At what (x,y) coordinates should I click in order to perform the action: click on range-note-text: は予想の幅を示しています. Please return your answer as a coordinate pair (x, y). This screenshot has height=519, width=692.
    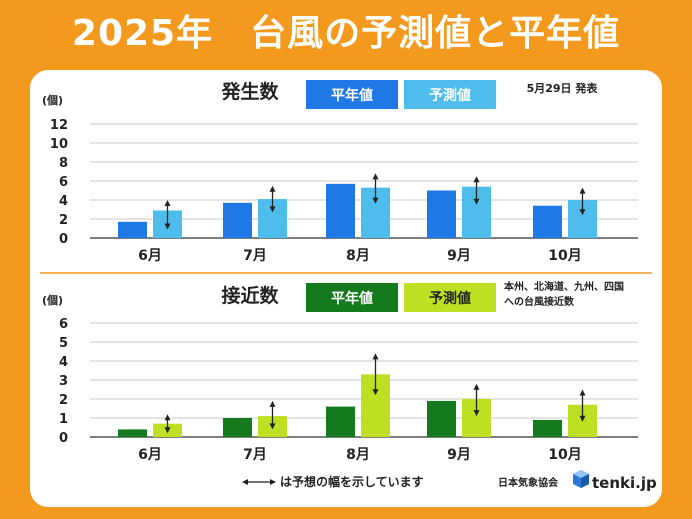
    Looking at the image, I should click on (352, 481).